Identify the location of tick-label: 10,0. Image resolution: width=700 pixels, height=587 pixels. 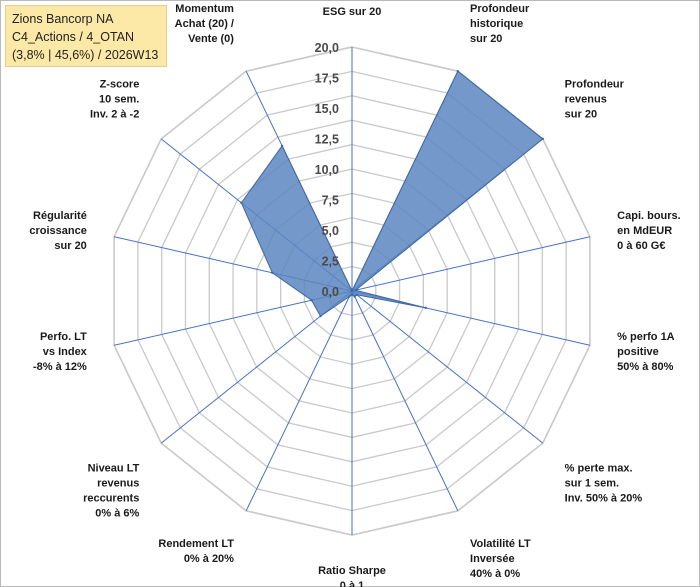
(327, 170).